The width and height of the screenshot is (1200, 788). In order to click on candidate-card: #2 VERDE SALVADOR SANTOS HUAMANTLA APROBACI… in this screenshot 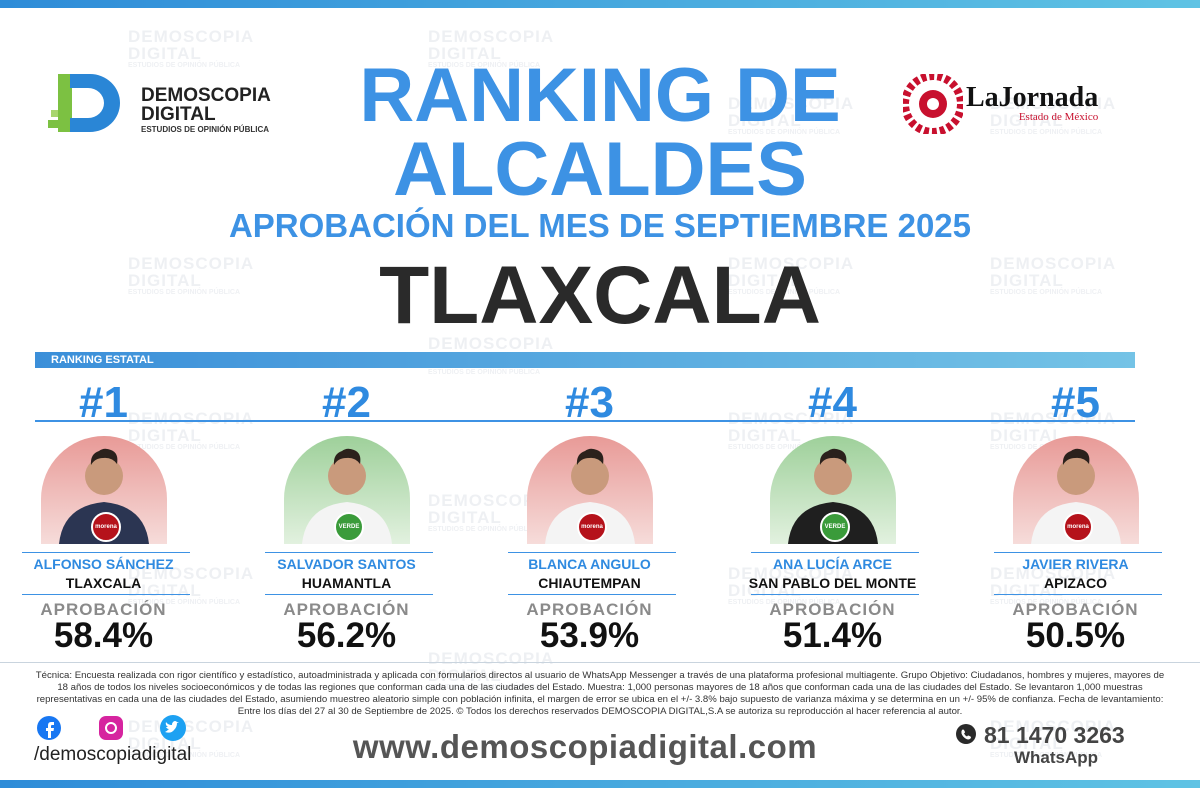, I will do `click(346, 519)`.